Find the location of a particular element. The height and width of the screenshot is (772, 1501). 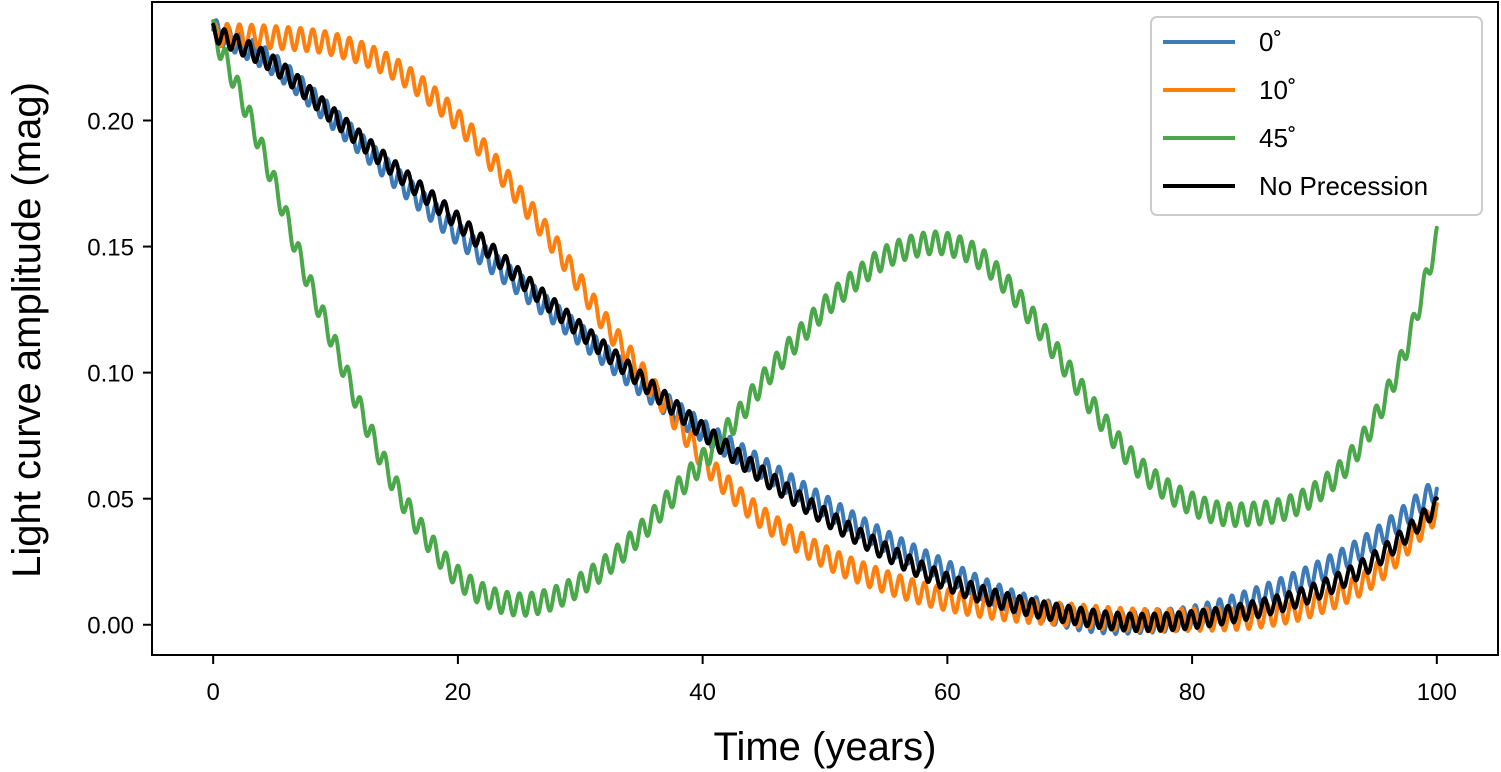

y-tick-label: 0.05 is located at coordinates (110, 500).